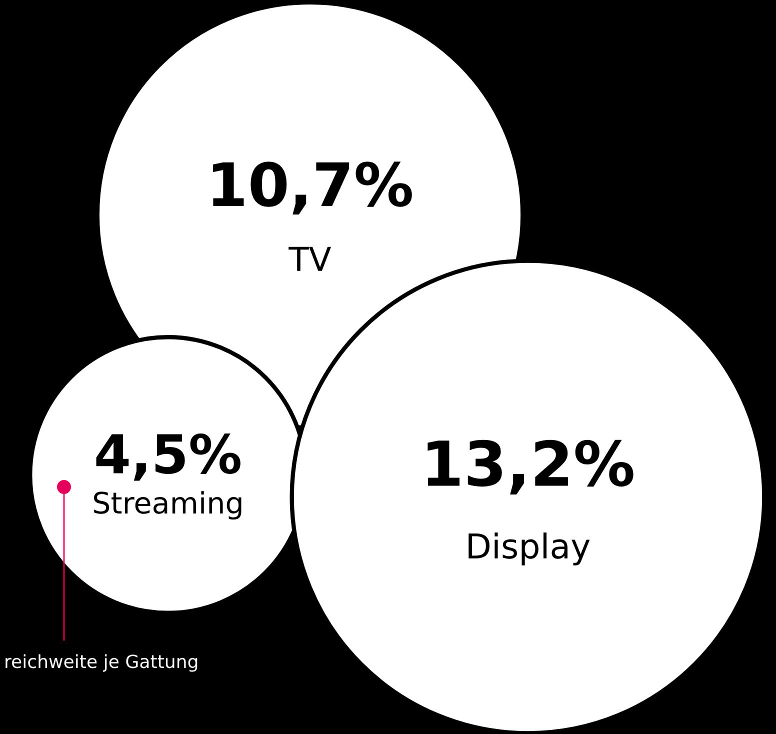 Image resolution: width=776 pixels, height=734 pixels. Describe the element at coordinates (312, 188) in the screenshot. I see `data-label: 10,7%` at that location.